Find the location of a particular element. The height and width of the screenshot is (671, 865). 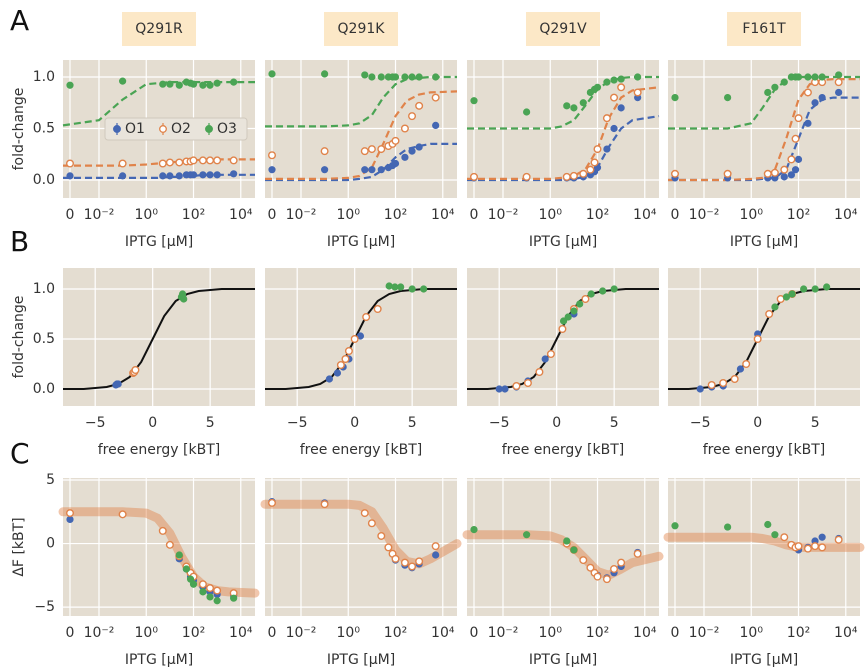

x-tick-label: 10⁰ is located at coordinates (147, 633).